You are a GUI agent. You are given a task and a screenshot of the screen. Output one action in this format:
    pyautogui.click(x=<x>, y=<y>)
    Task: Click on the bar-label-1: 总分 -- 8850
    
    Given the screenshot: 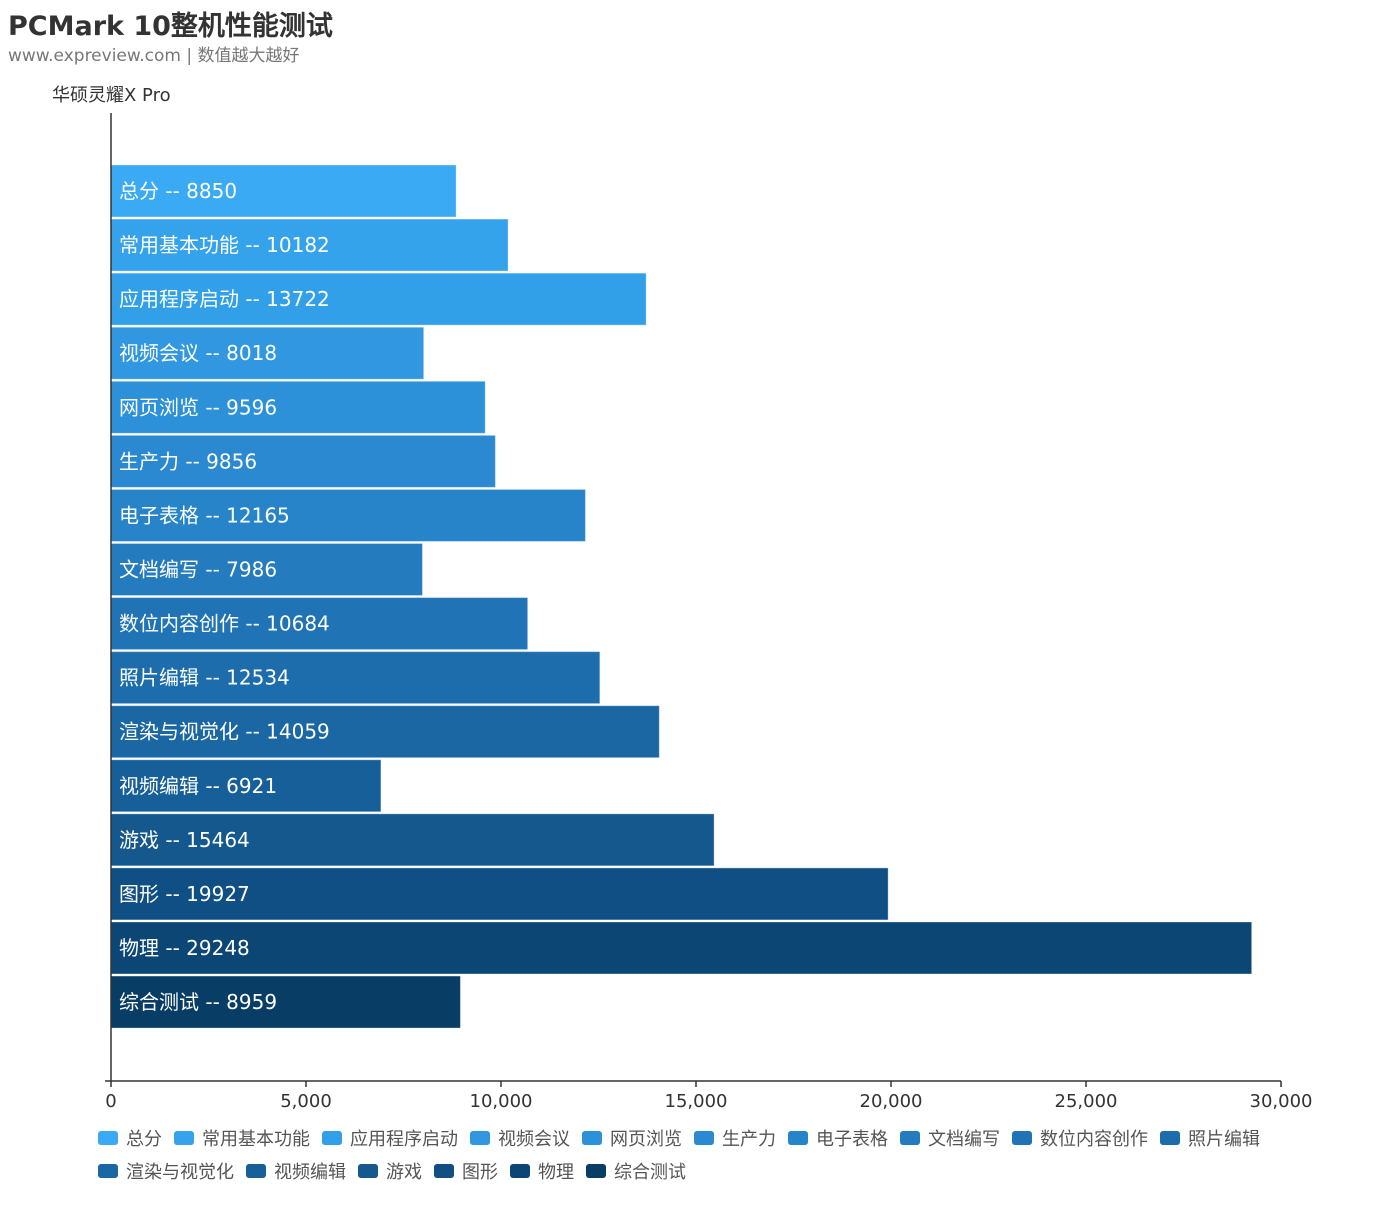 What is the action you would take?
    pyautogui.click(x=178, y=191)
    